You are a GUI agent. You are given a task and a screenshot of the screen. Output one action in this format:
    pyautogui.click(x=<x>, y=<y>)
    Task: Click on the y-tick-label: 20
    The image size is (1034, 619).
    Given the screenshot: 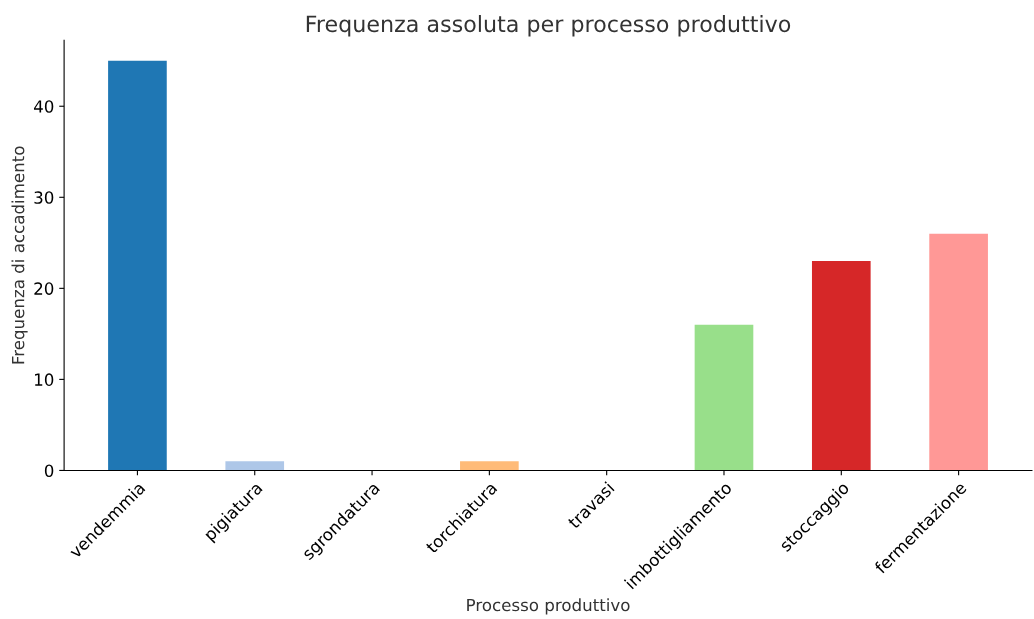 What is the action you would take?
    pyautogui.click(x=44, y=288)
    